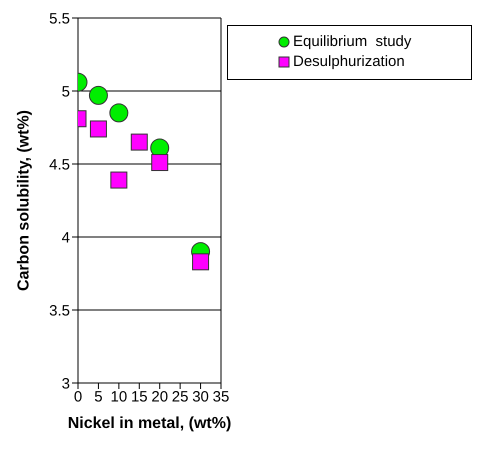 This screenshot has height=458, width=479. I want to click on x-tick-label: 35, so click(221, 397).